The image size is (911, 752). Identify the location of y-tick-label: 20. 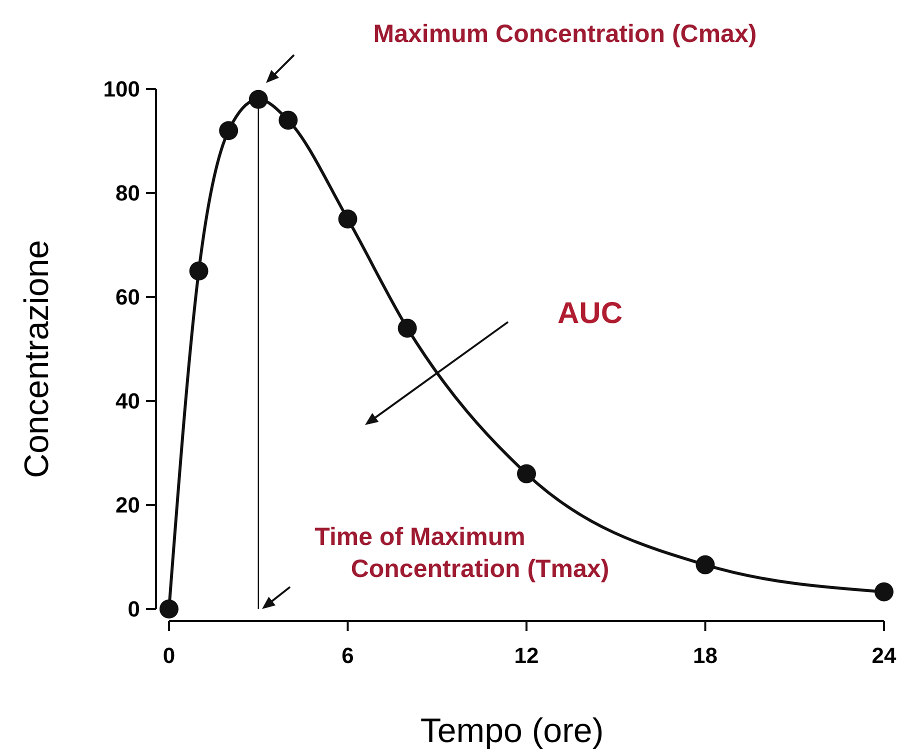
(128, 505).